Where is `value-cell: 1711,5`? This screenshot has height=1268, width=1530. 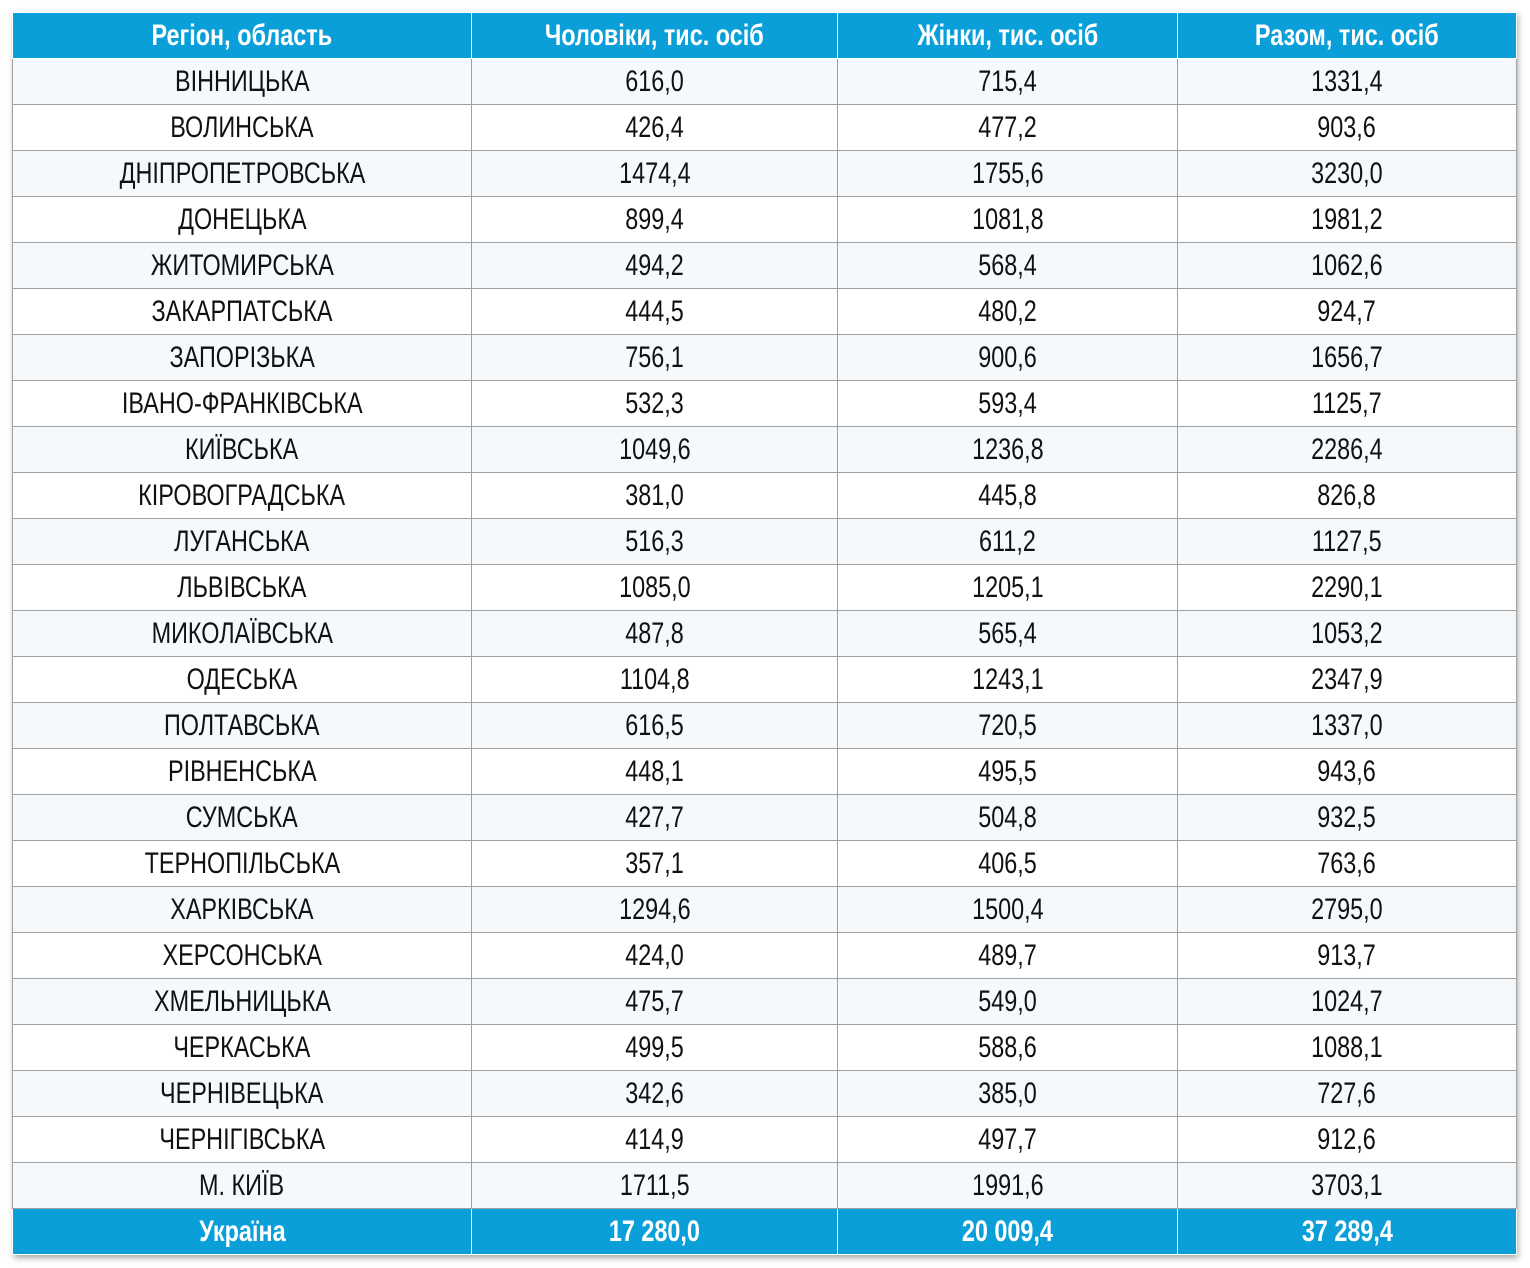
value-cell: 1711,5 is located at coordinates (654, 1185).